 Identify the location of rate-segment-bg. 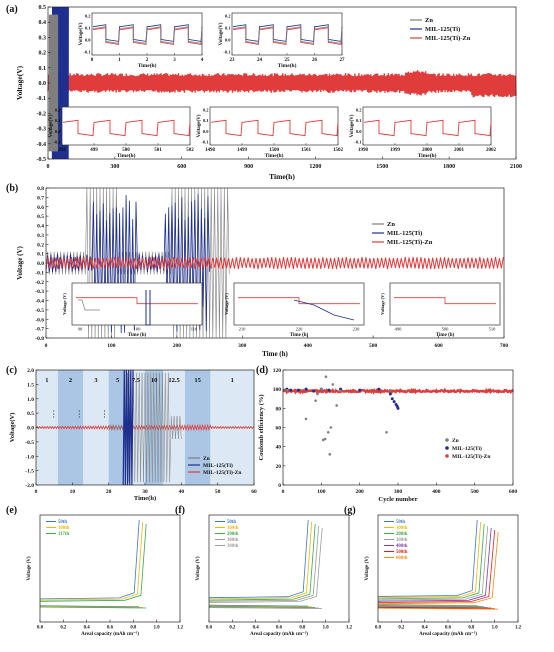
(96, 427).